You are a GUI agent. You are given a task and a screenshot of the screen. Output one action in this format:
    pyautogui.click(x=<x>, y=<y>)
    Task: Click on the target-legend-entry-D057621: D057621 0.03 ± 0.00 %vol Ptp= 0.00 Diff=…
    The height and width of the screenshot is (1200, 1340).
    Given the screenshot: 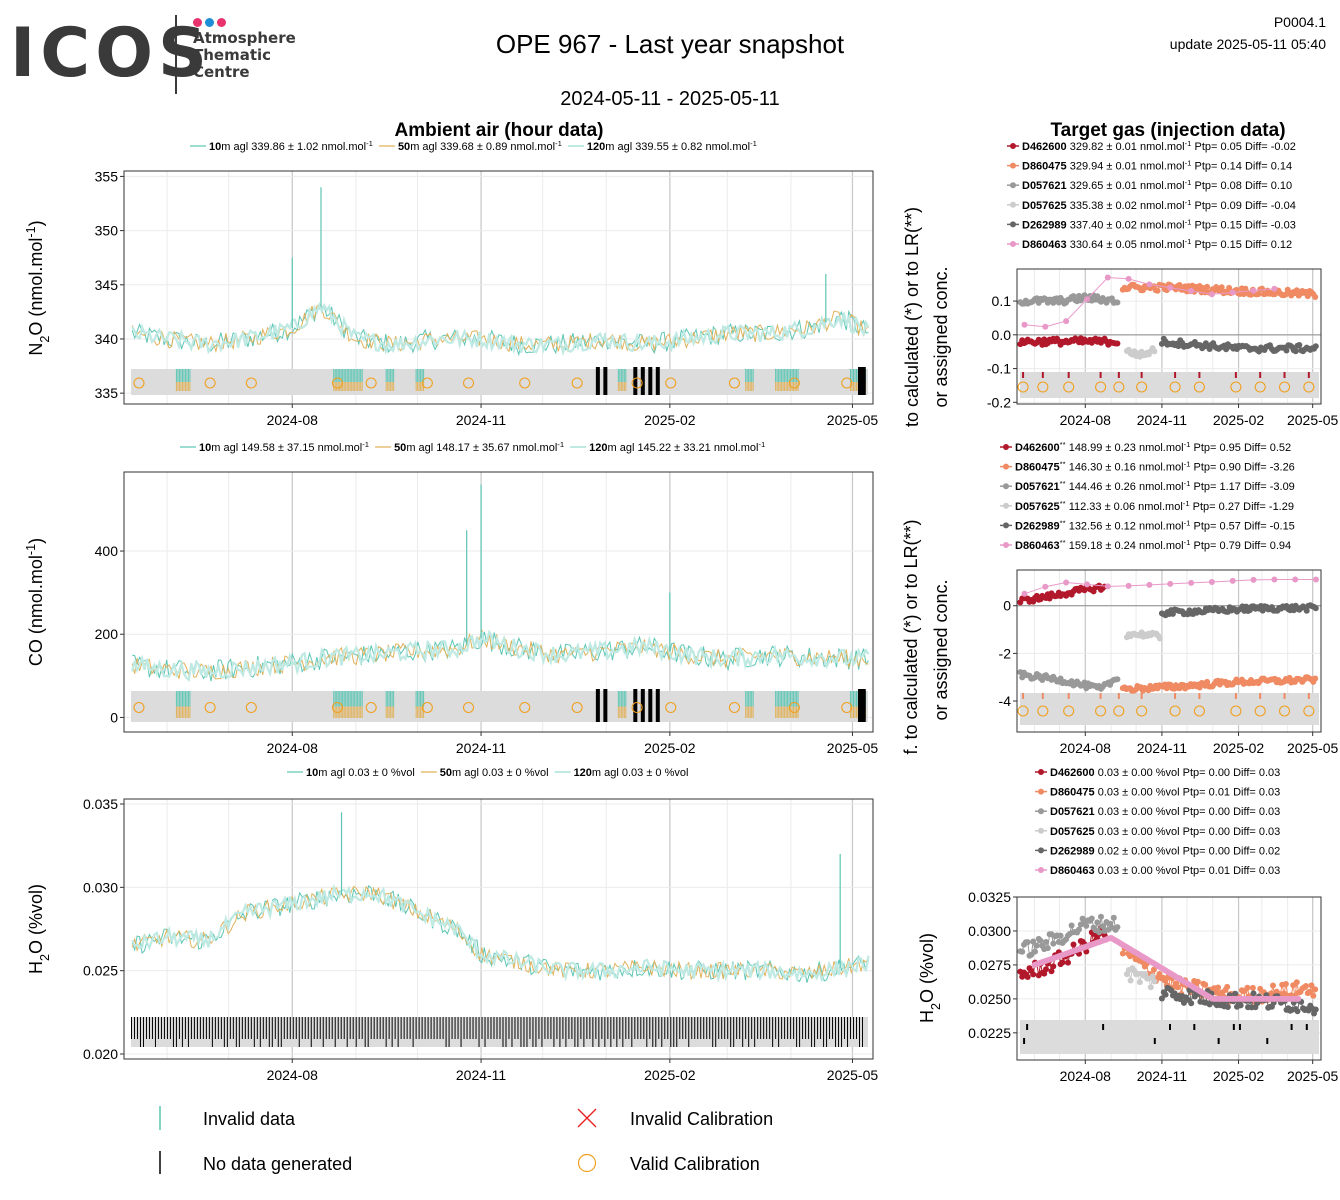 What is the action you would take?
    pyautogui.click(x=1165, y=812)
    